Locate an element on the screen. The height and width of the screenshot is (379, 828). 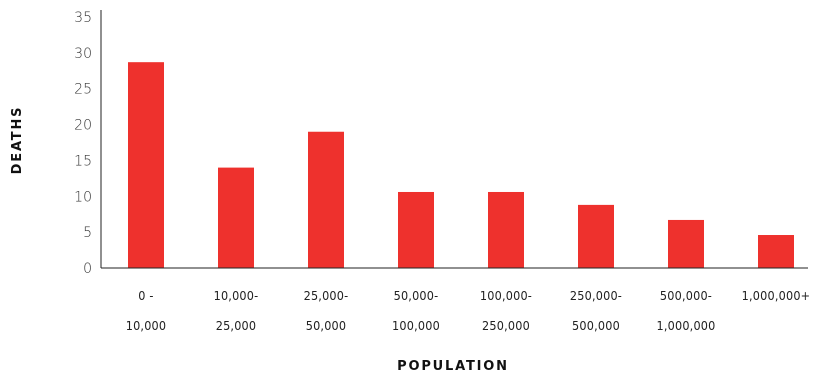
x-tick-label: 10,000- is located at coordinates (236, 295).